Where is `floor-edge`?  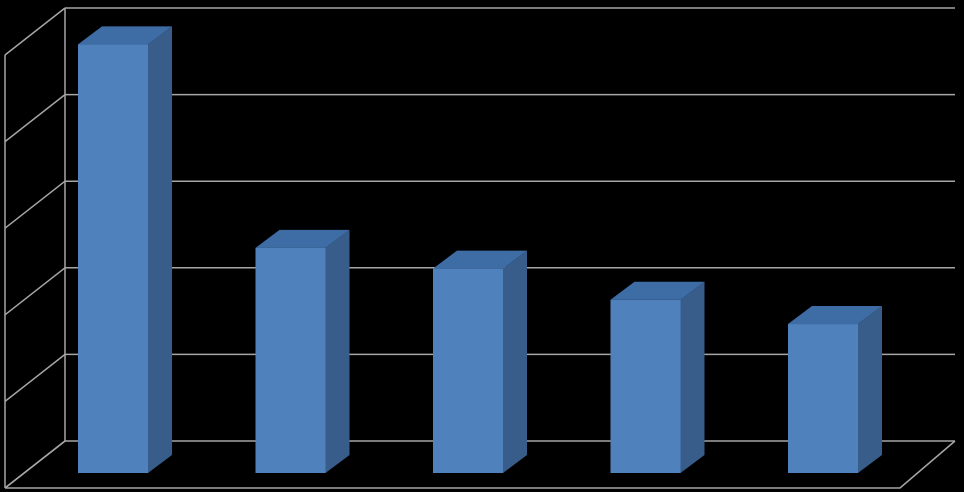
floor-edge is located at coordinates (480, 464).